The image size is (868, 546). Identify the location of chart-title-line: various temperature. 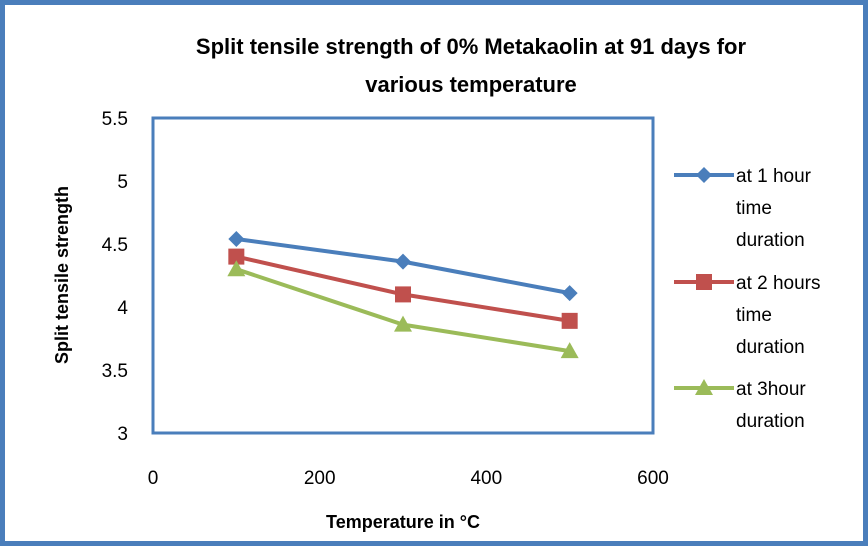
(471, 84).